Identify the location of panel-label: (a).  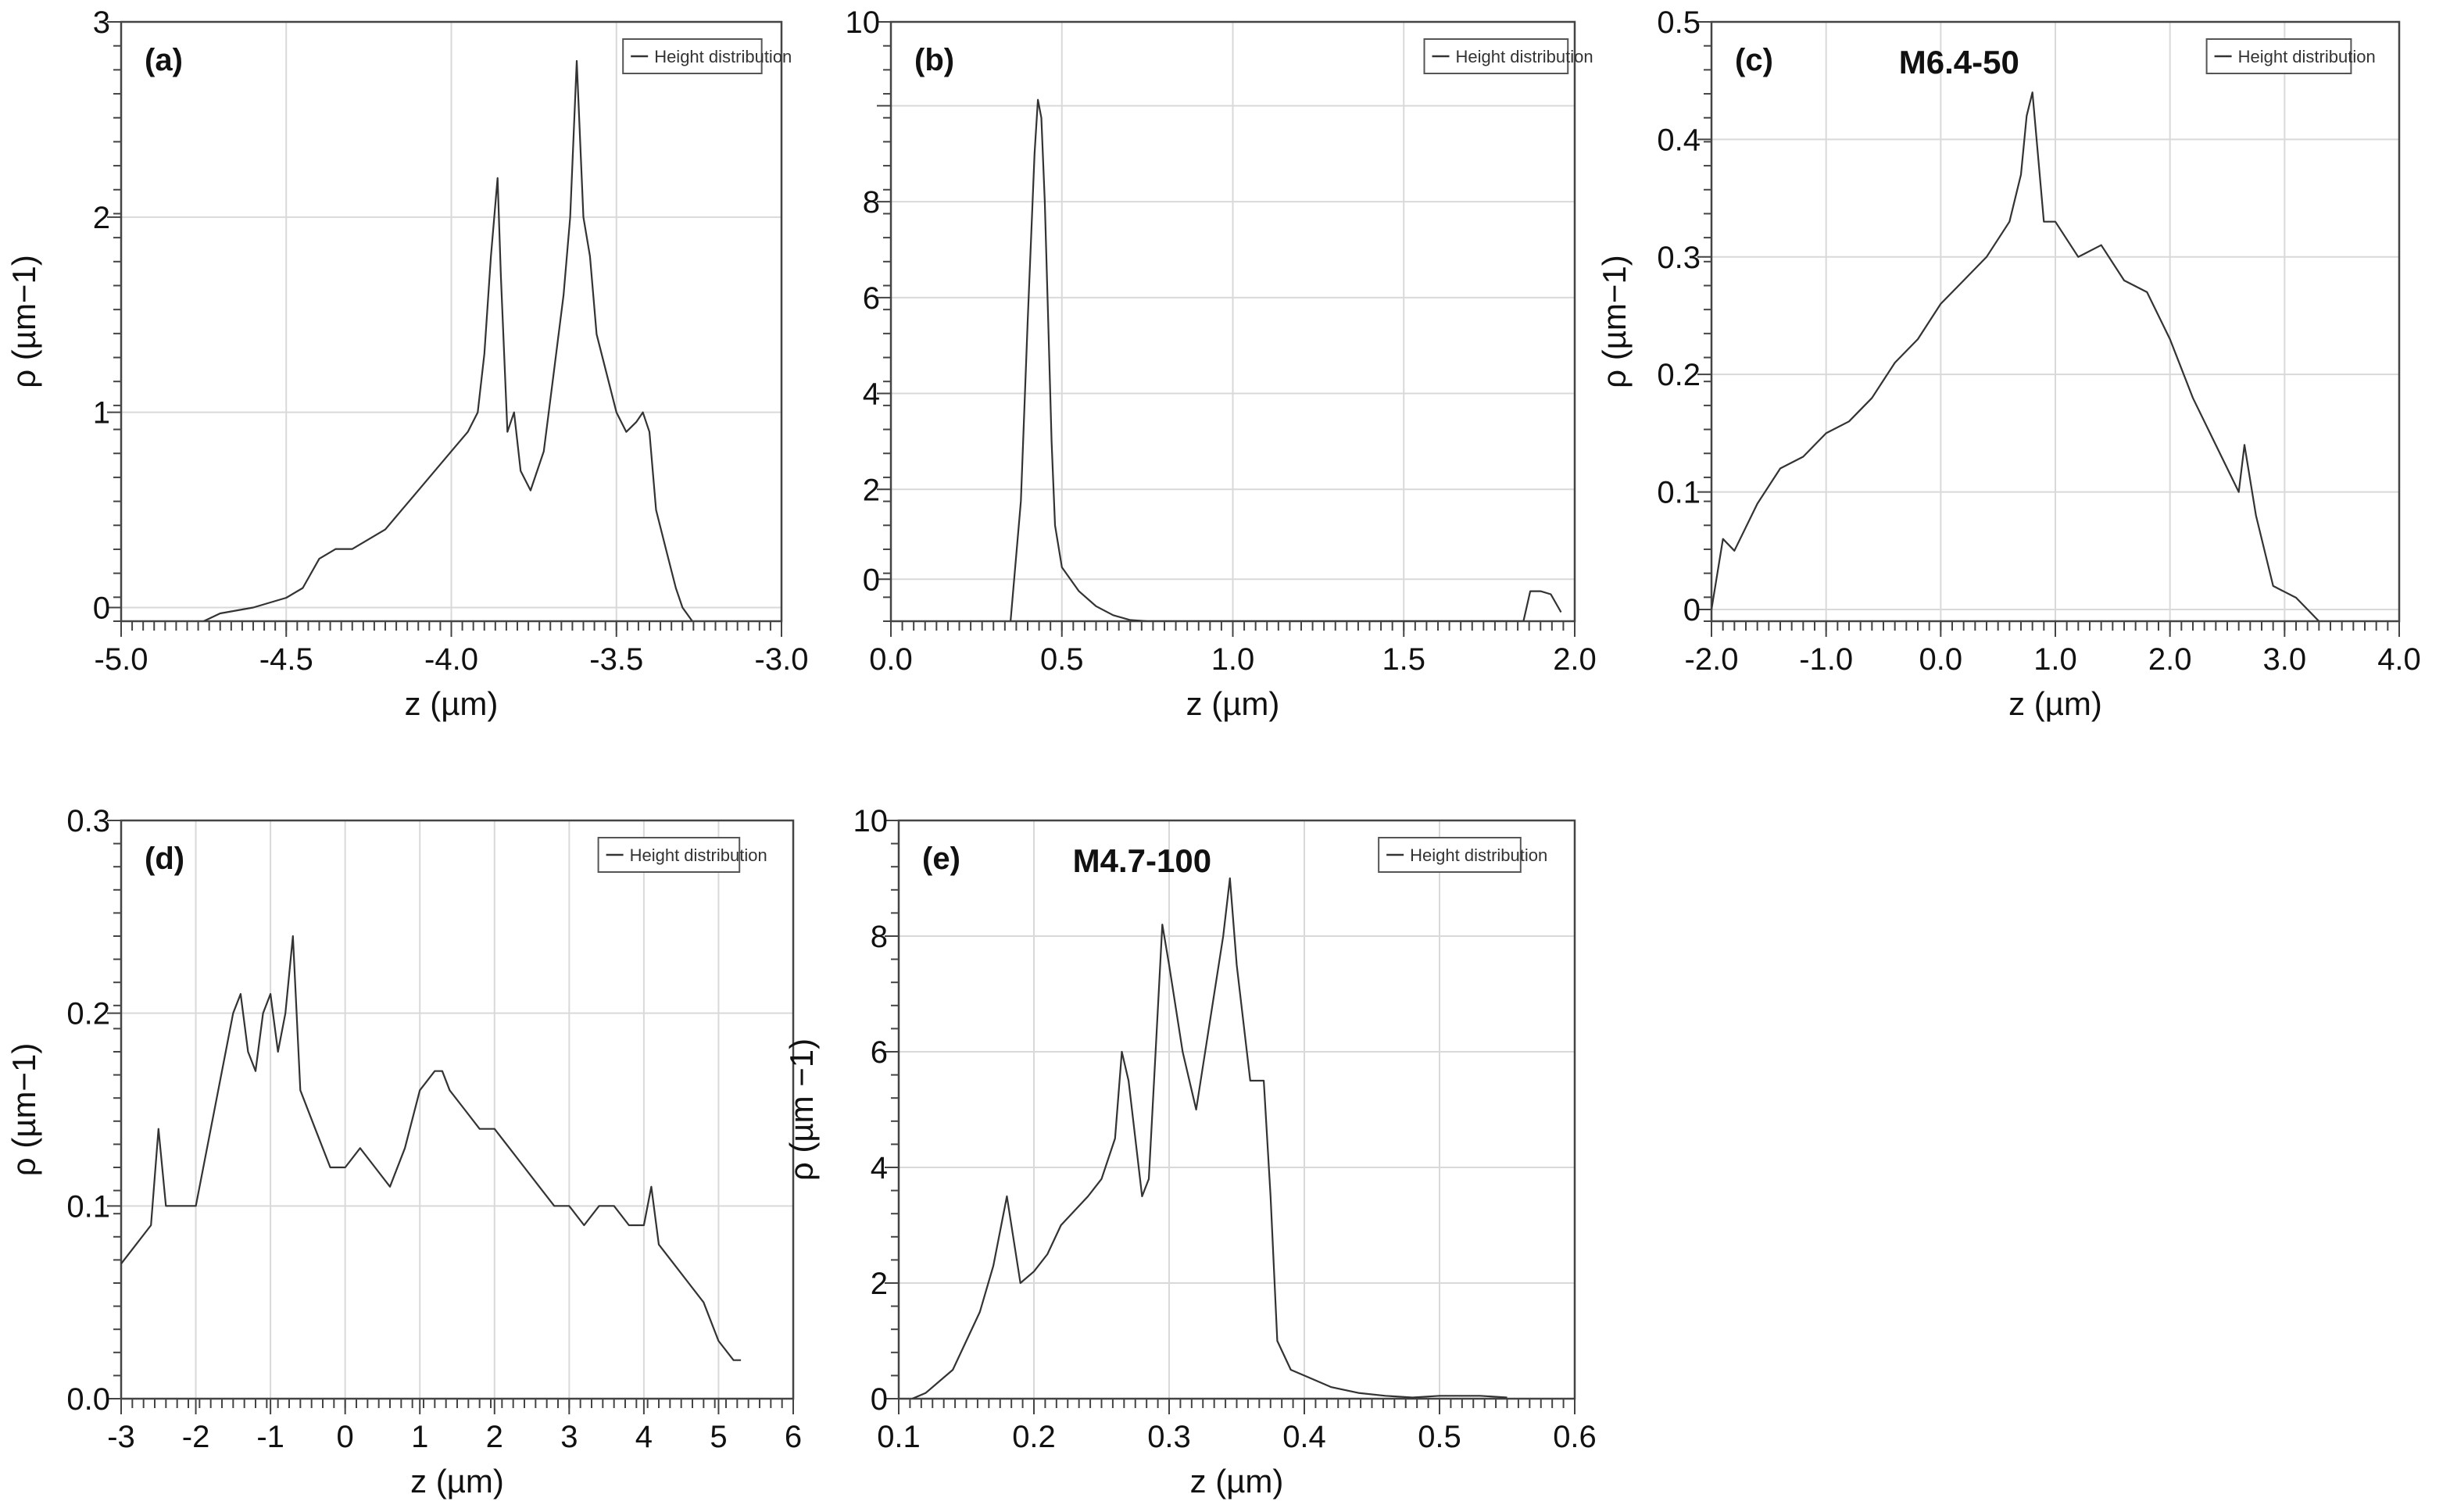
(164, 60).